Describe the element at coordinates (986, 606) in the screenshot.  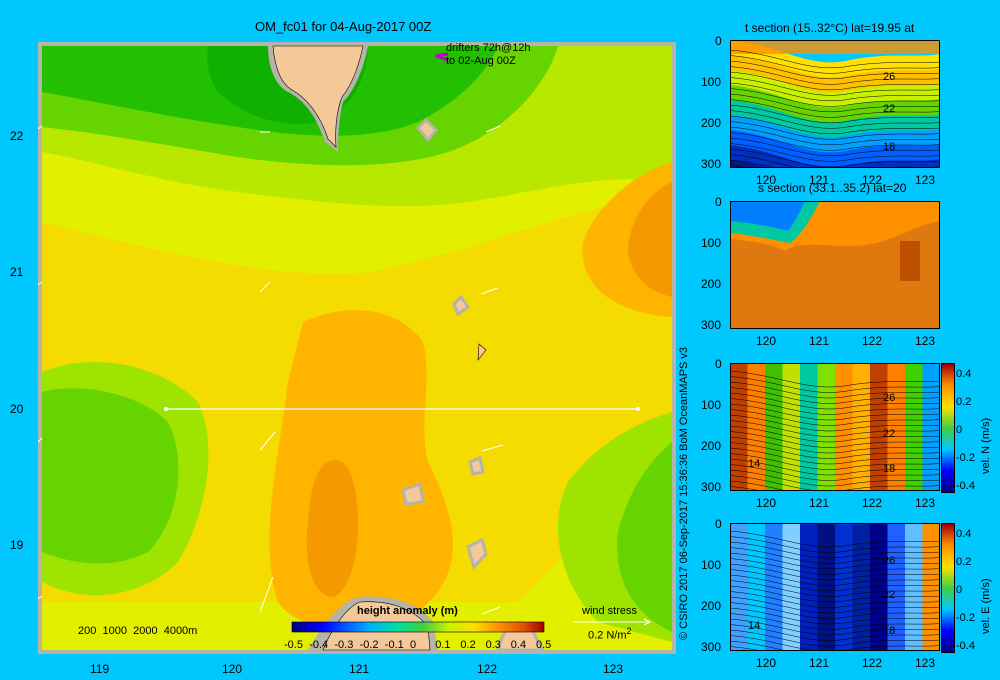
I see `vele-cbar-label: vel. E (m/s)` at that location.